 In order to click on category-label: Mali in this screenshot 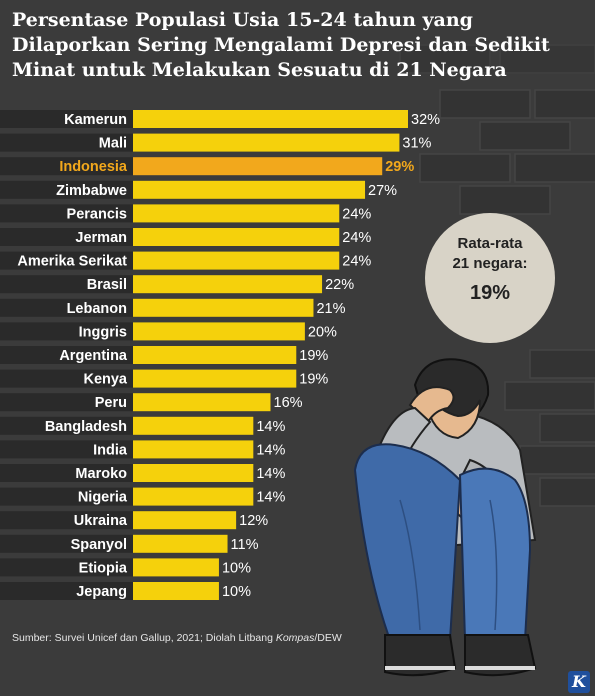, I will do `click(113, 144)`.